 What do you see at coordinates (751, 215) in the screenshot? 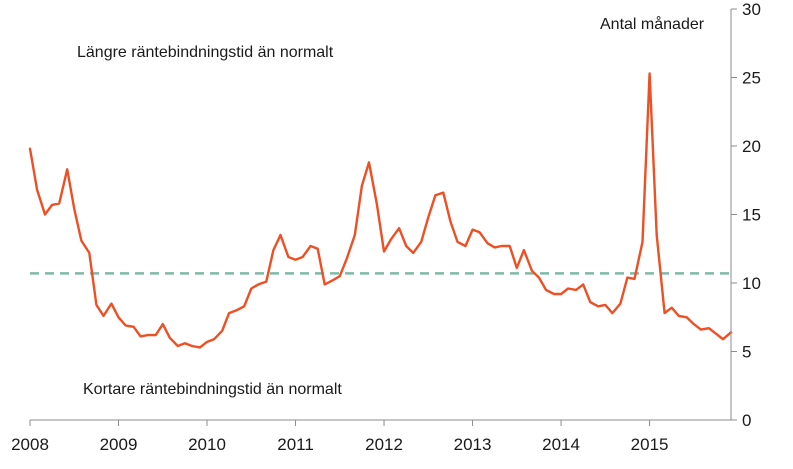
I see `y-tick-label: 15` at bounding box center [751, 215].